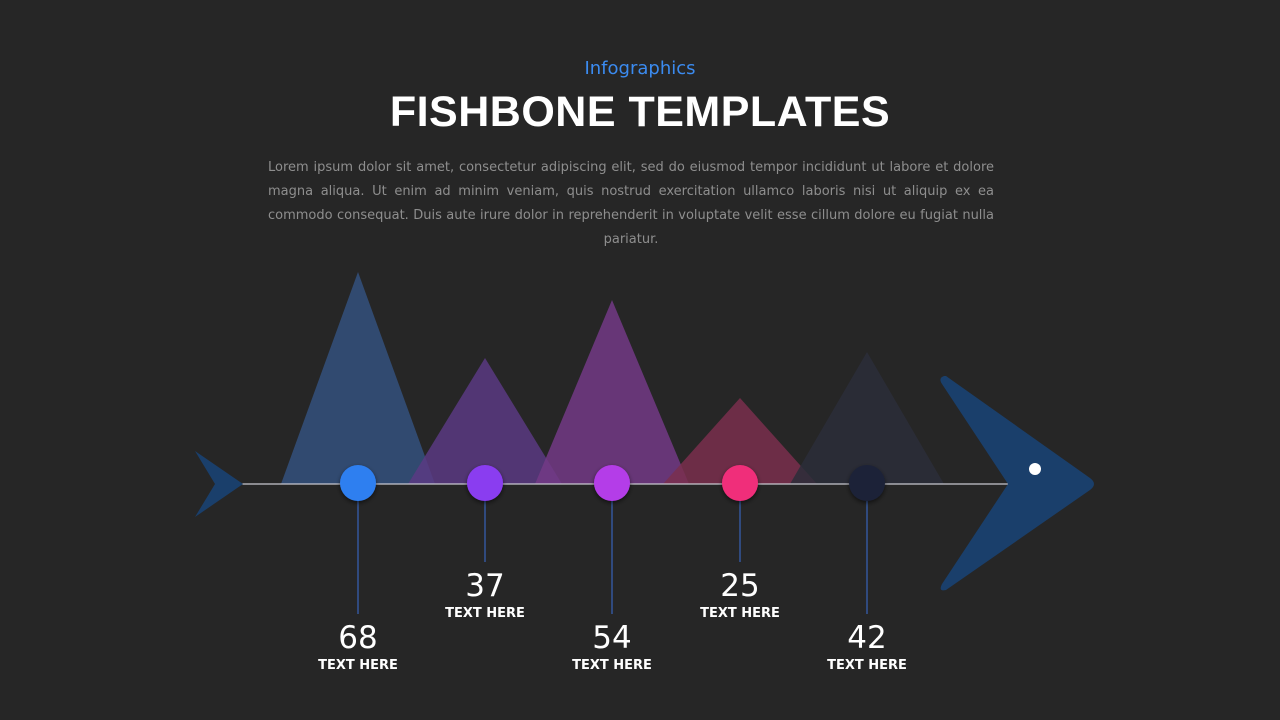 This screenshot has width=1280, height=720. Describe the element at coordinates (867, 638) in the screenshot. I see `item-value-5: 42` at that location.